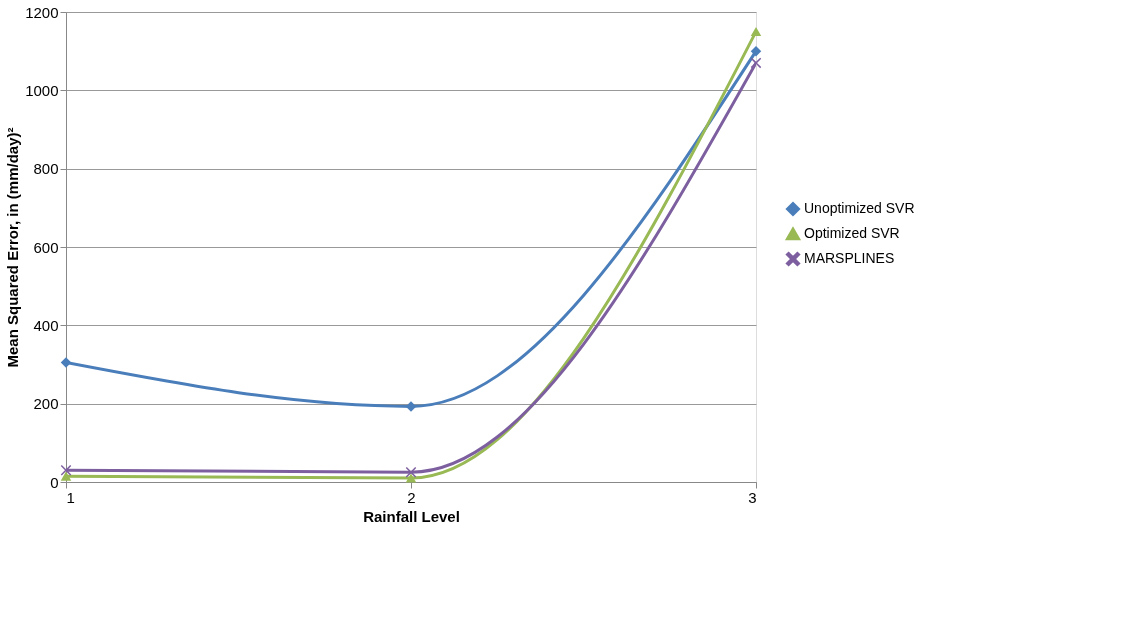 The image size is (1143, 622). Describe the element at coordinates (46, 247) in the screenshot. I see `y-tick-label: 600` at that location.